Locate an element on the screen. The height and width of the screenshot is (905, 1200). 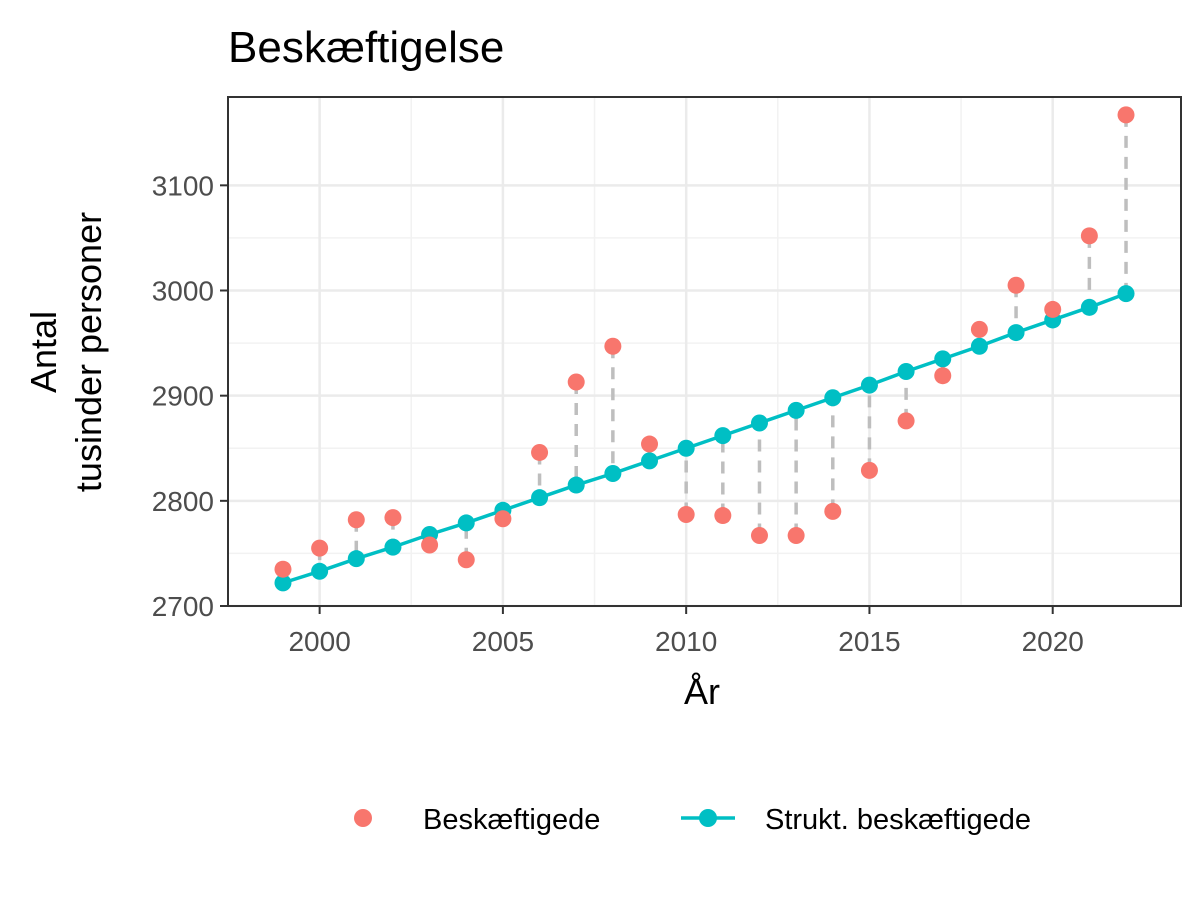
y-tick-label: 3100 is located at coordinates (183, 185).